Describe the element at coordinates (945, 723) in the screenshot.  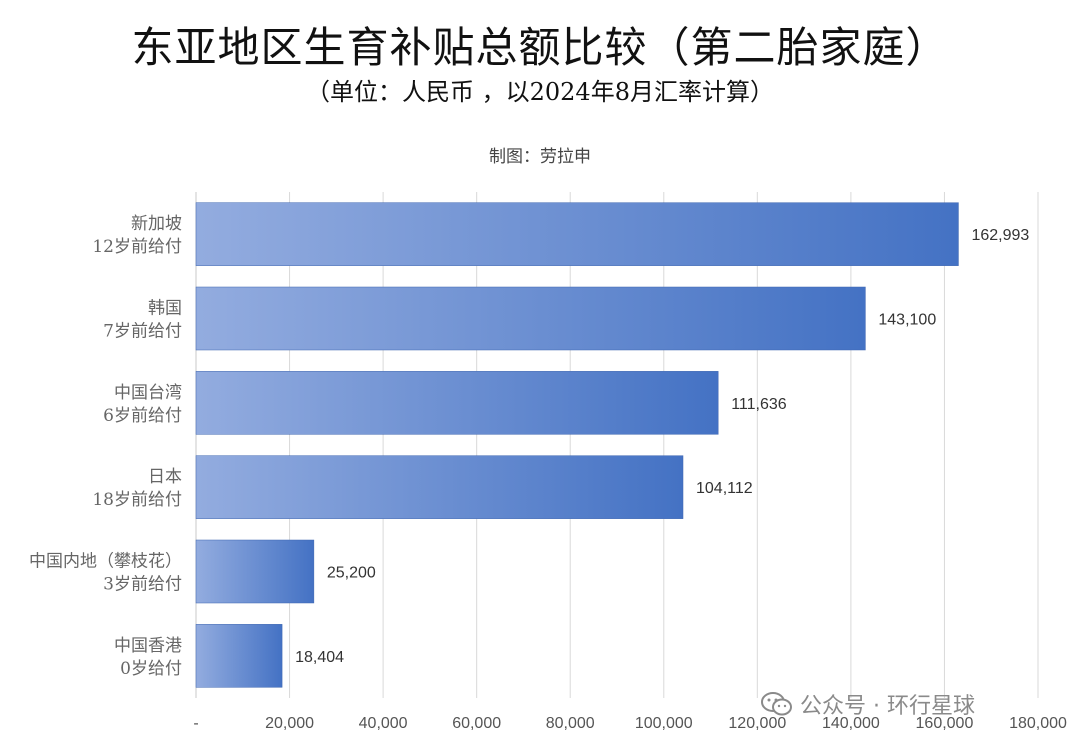
I see `x-tick-label: 160,000` at that location.